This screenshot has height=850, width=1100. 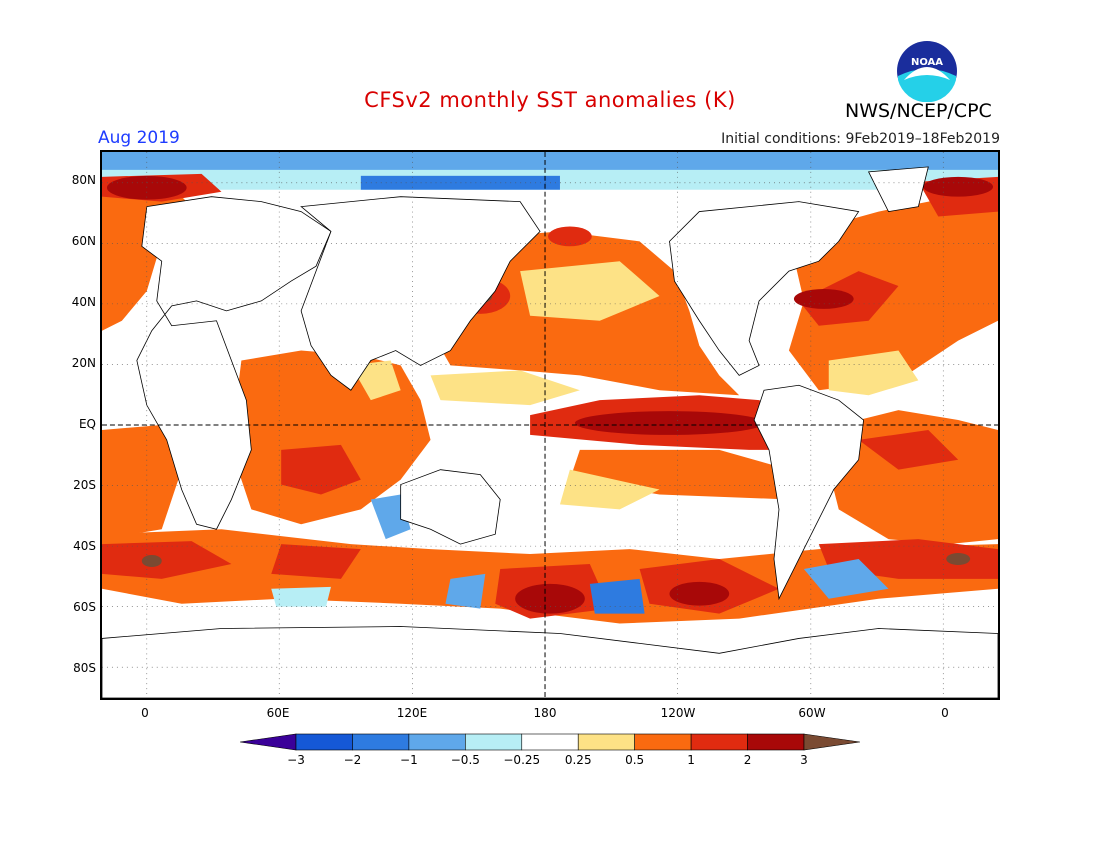 I want to click on lat-label-eq: EQ, so click(x=87, y=424).